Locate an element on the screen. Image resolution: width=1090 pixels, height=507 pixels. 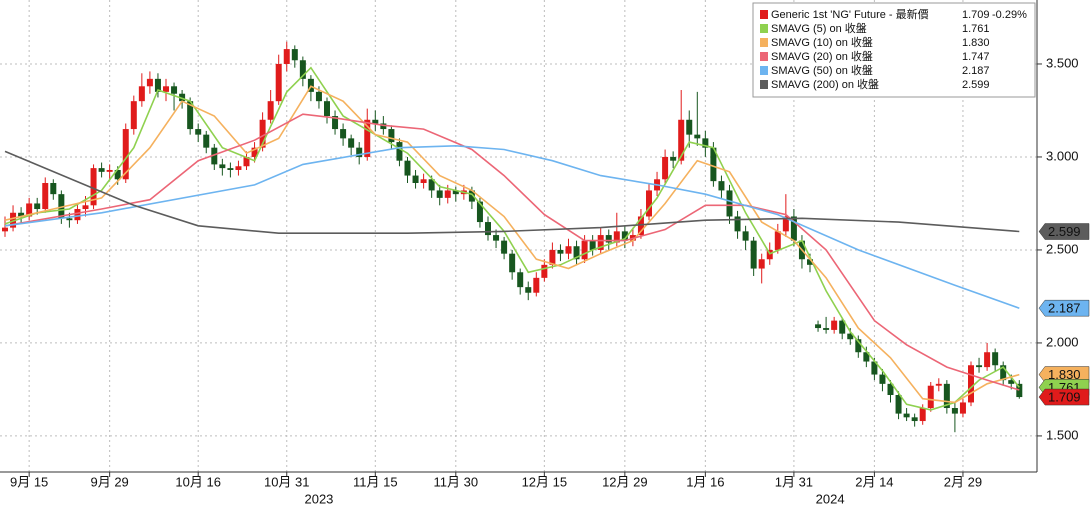
legend-label: SMAVG (10) on 收盤 is located at coordinates (822, 42).